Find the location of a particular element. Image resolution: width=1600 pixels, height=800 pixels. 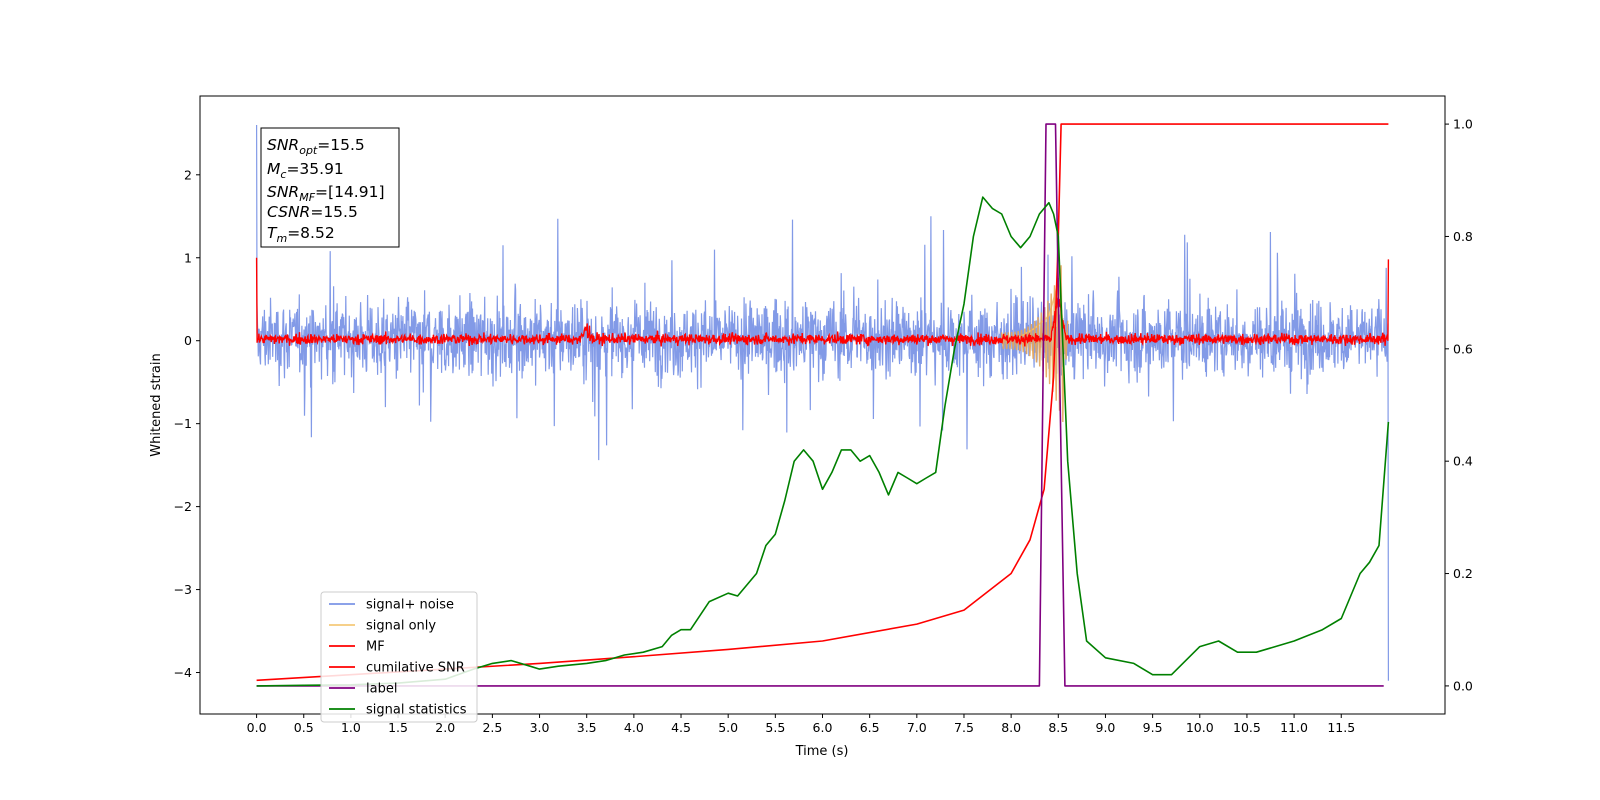

x-tick-label: 8.0 is located at coordinates (1011, 727).